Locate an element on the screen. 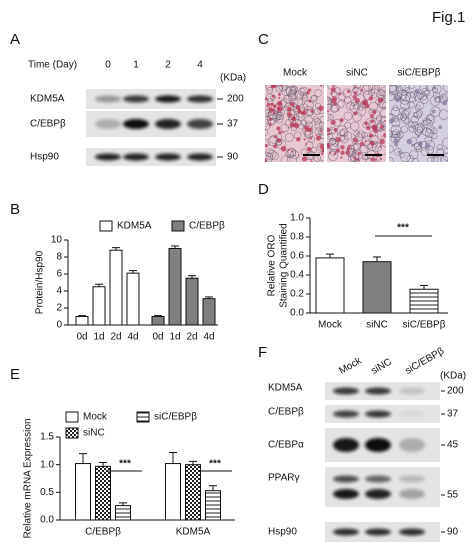 The height and width of the screenshot is (552, 474). marker-label: 45 is located at coordinates (453, 445).